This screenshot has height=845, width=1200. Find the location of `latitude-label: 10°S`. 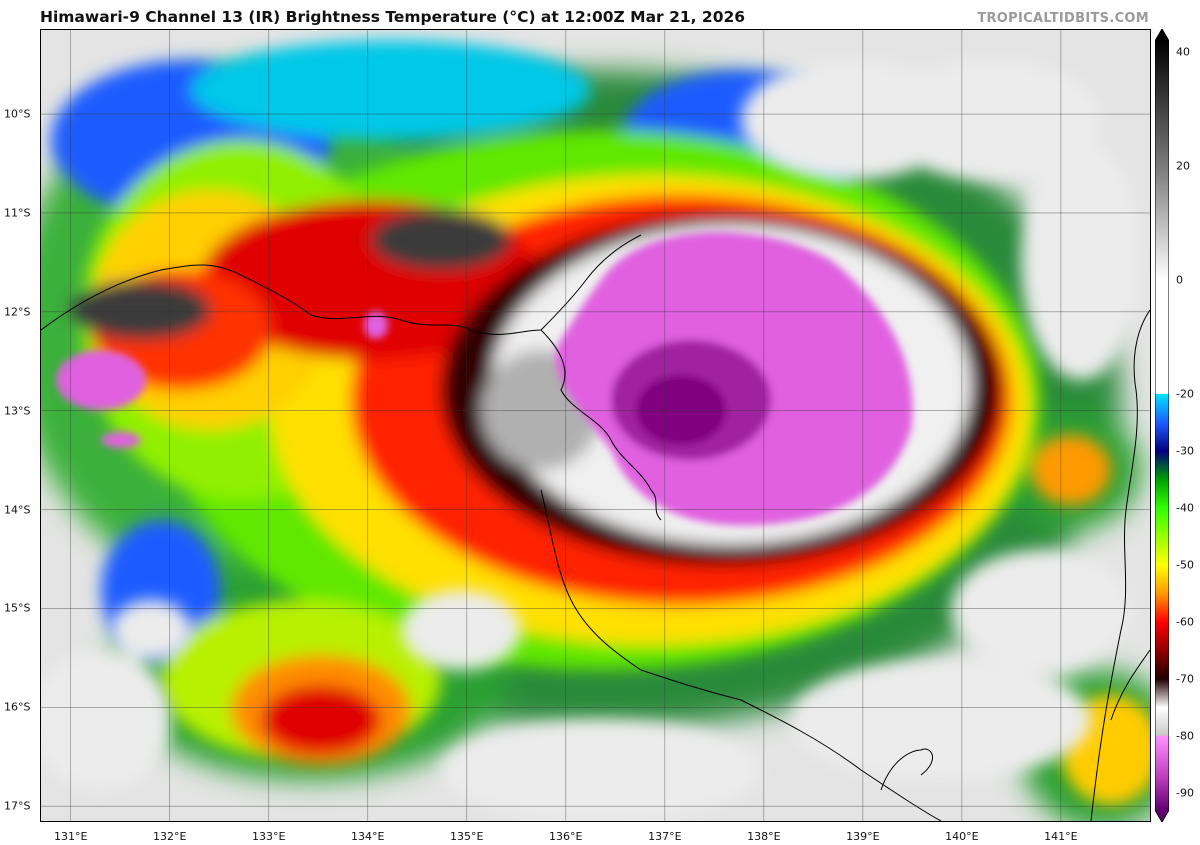

latitude-label: 10°S is located at coordinates (17, 114).